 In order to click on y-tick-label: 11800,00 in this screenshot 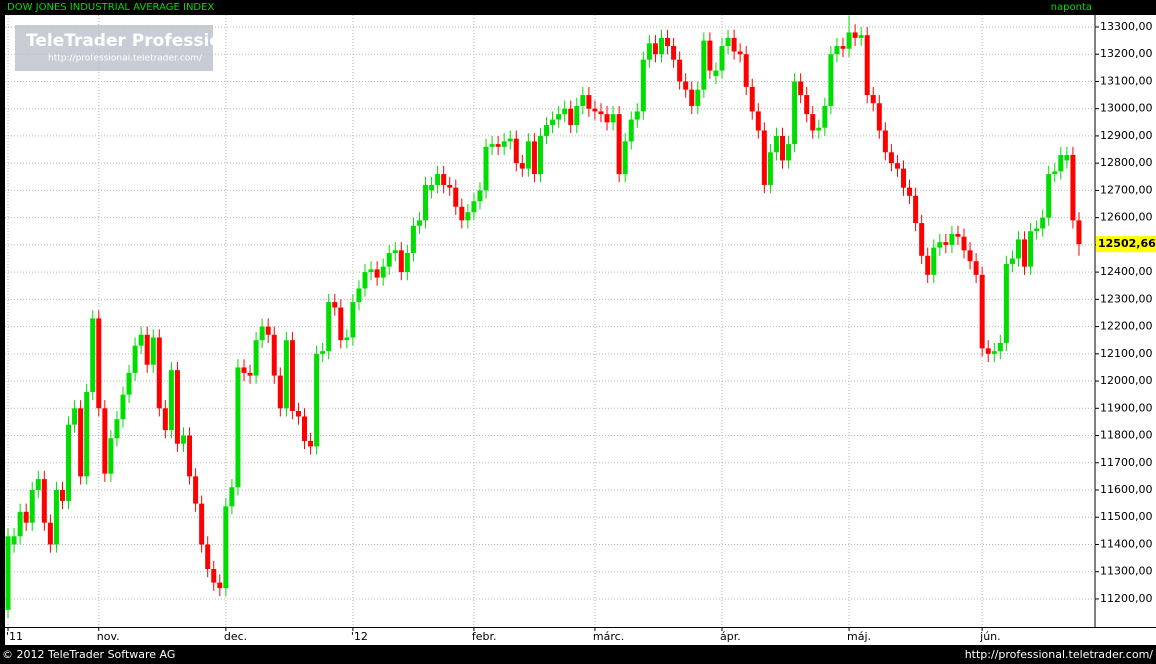, I will do `click(1126, 435)`.